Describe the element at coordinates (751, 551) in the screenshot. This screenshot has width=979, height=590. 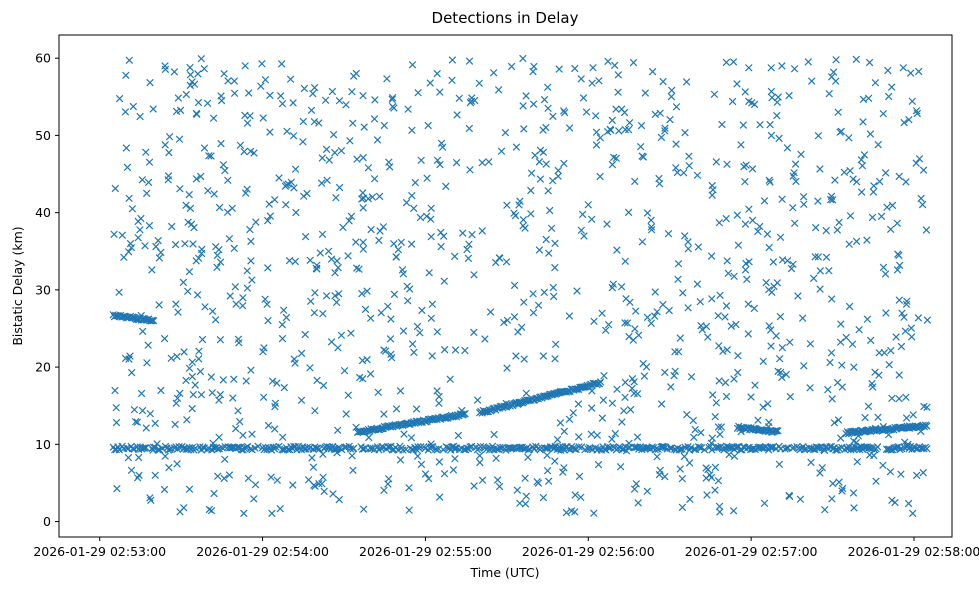
I see `x-tick-label: 2026-01-29 02:57:00` at that location.